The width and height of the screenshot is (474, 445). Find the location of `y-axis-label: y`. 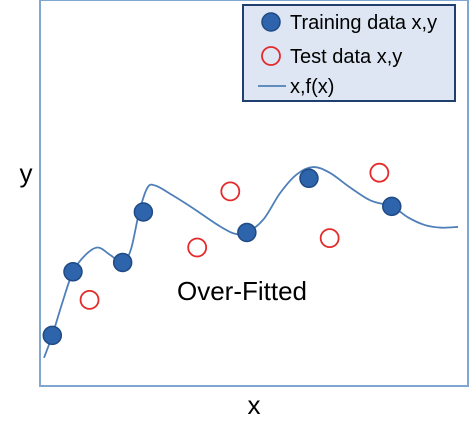

y-axis-label: y is located at coordinates (26, 173).